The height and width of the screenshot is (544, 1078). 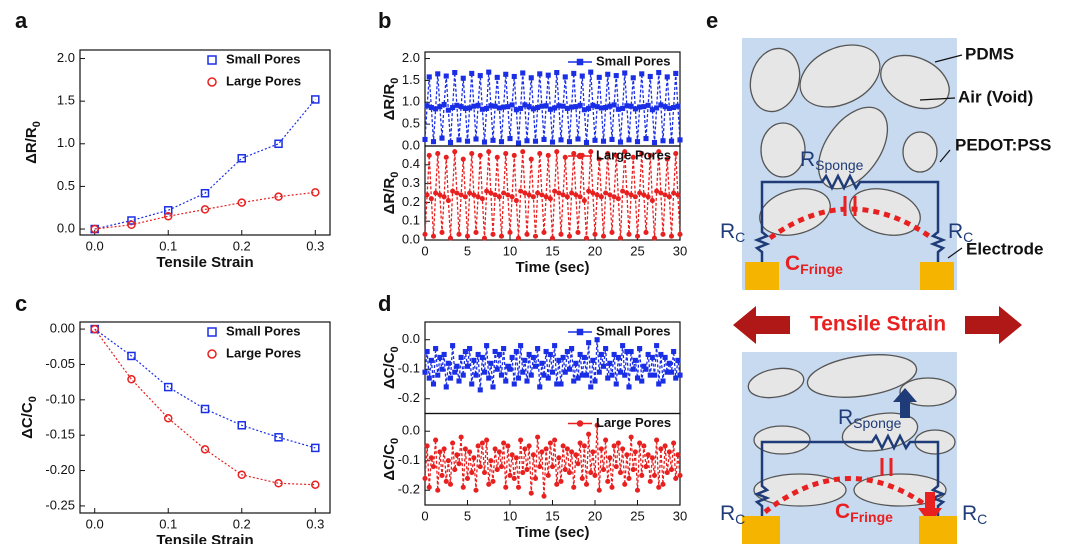 I want to click on y-tick-label: 1.5, so click(x=411, y=79).